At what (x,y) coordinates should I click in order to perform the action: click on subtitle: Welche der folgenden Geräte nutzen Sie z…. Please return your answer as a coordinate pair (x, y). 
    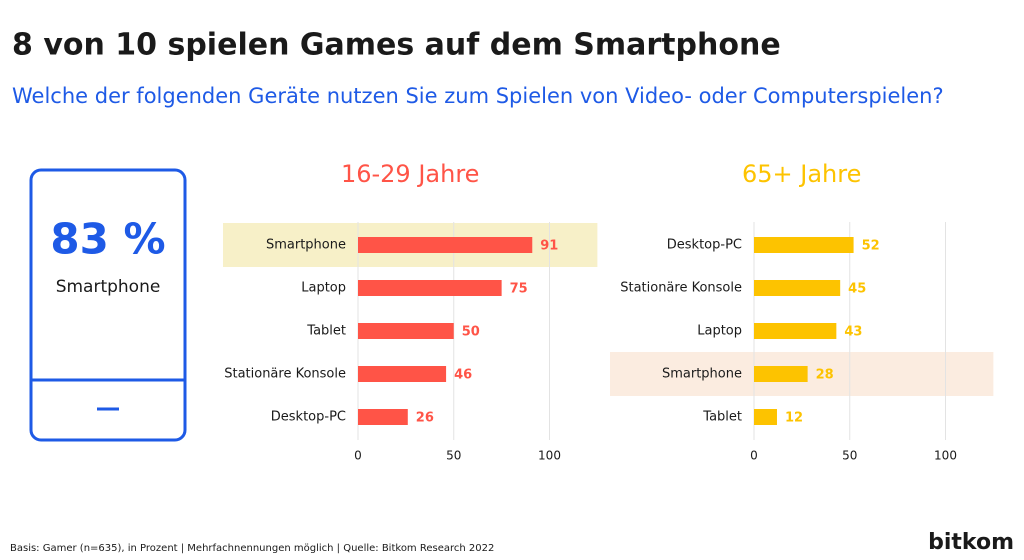
    Looking at the image, I should click on (478, 96).